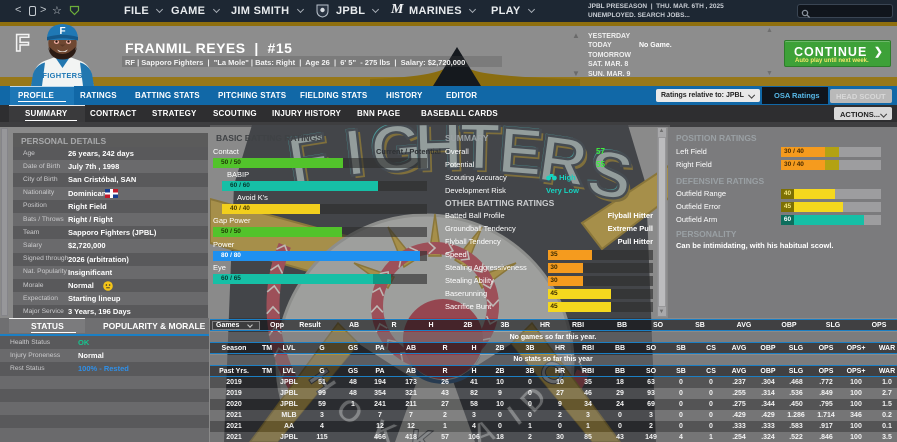 The width and height of the screenshot is (897, 442). What do you see at coordinates (62, 75) in the screenshot?
I see `svg-text: FIGHTERS` at bounding box center [62, 75].